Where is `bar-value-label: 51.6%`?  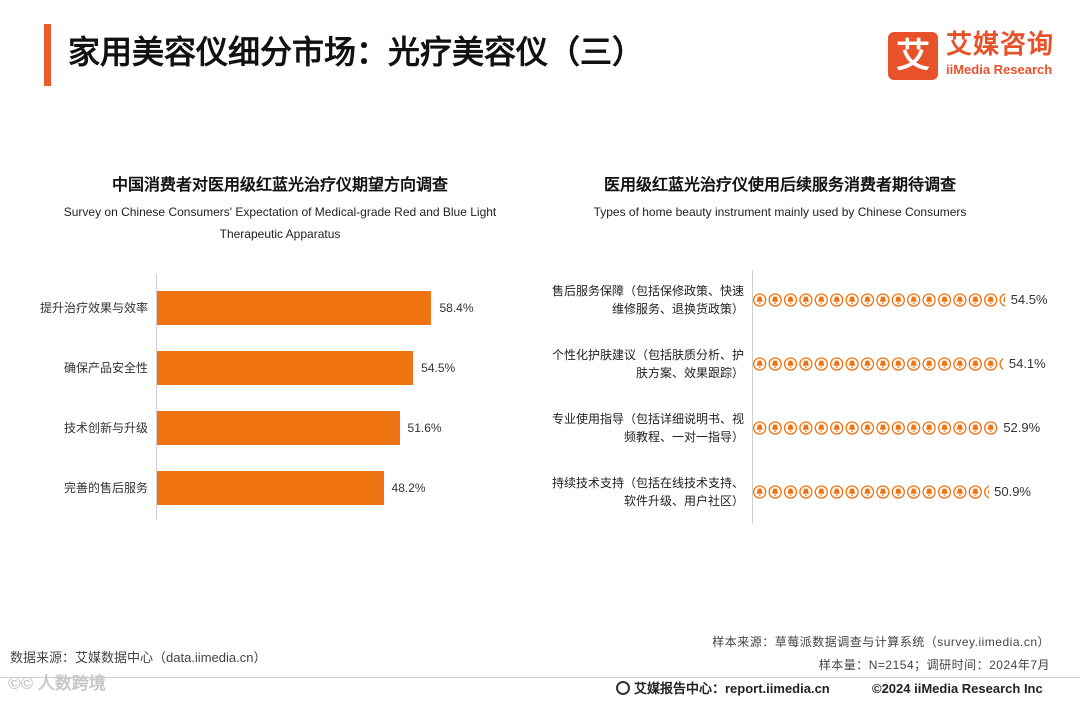
bar-value-label: 51.6% is located at coordinates (424, 428).